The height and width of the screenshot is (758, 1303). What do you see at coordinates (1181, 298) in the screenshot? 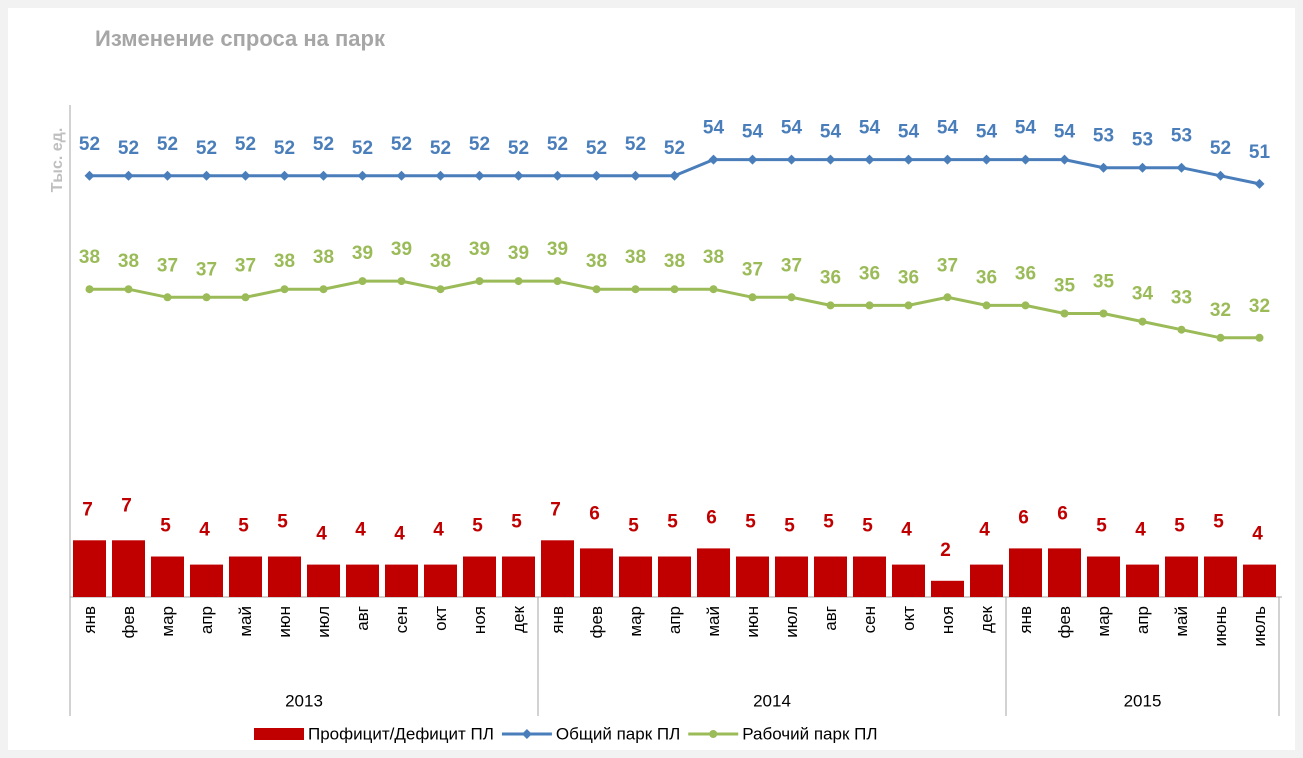
I see `data-label: 33` at bounding box center [1181, 298].